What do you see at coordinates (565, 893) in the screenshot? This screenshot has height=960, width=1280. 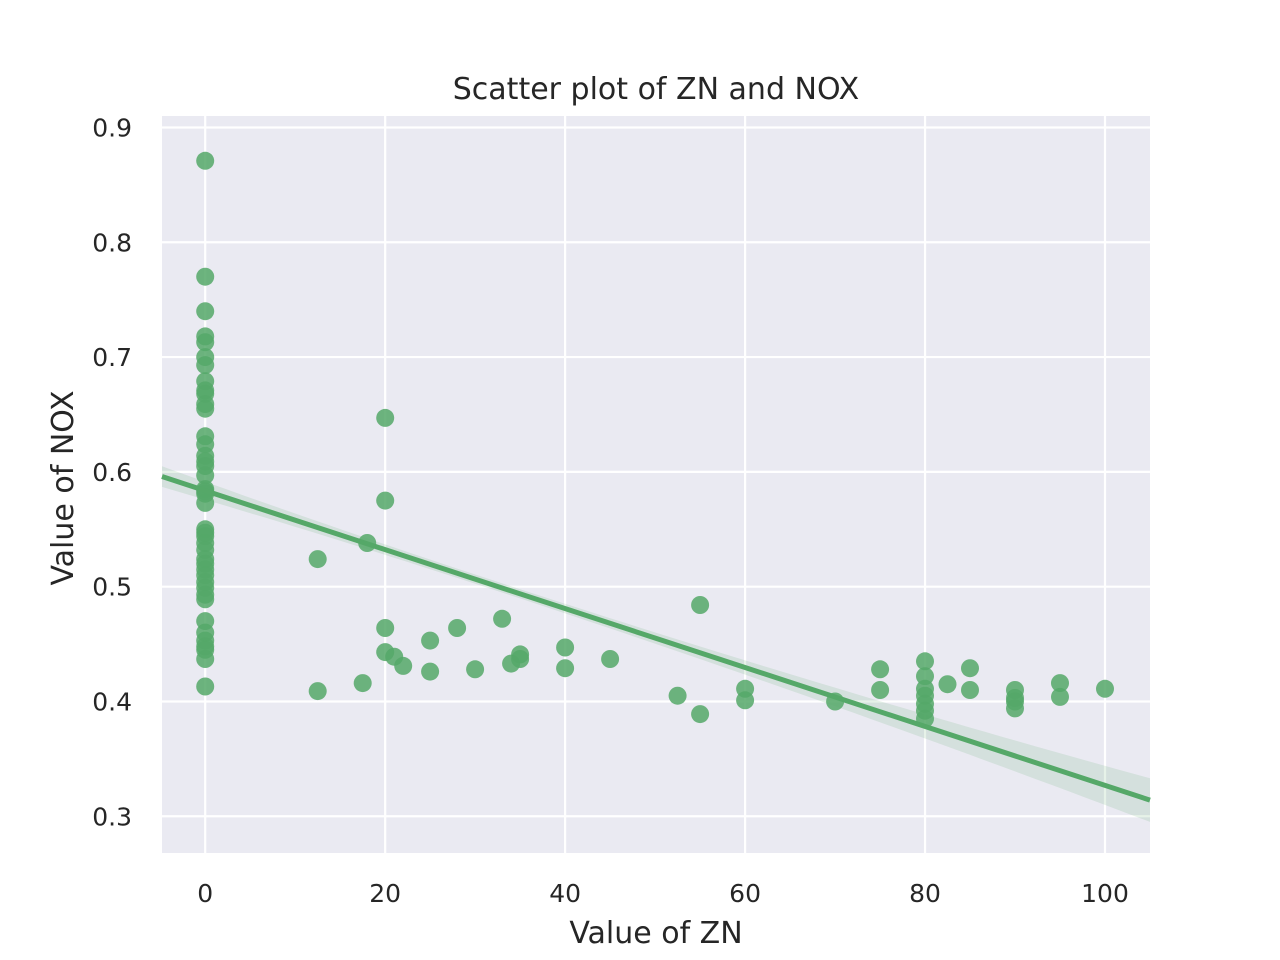 I see `x-tick-label: 40` at bounding box center [565, 893].